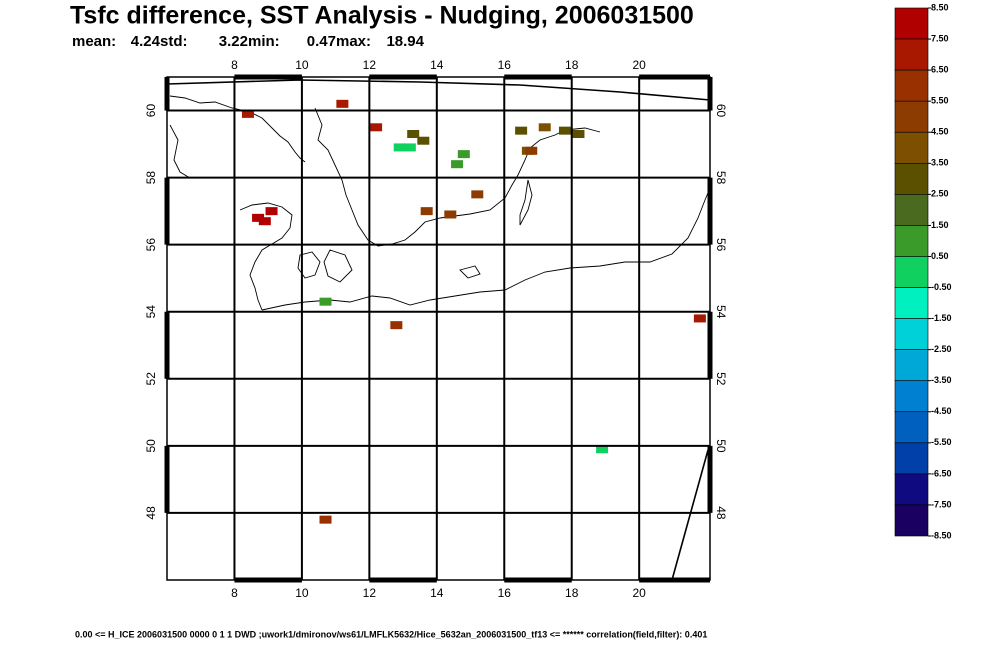 The height and width of the screenshot is (650, 1000). I want to click on stat-label: mean:, so click(94, 41).